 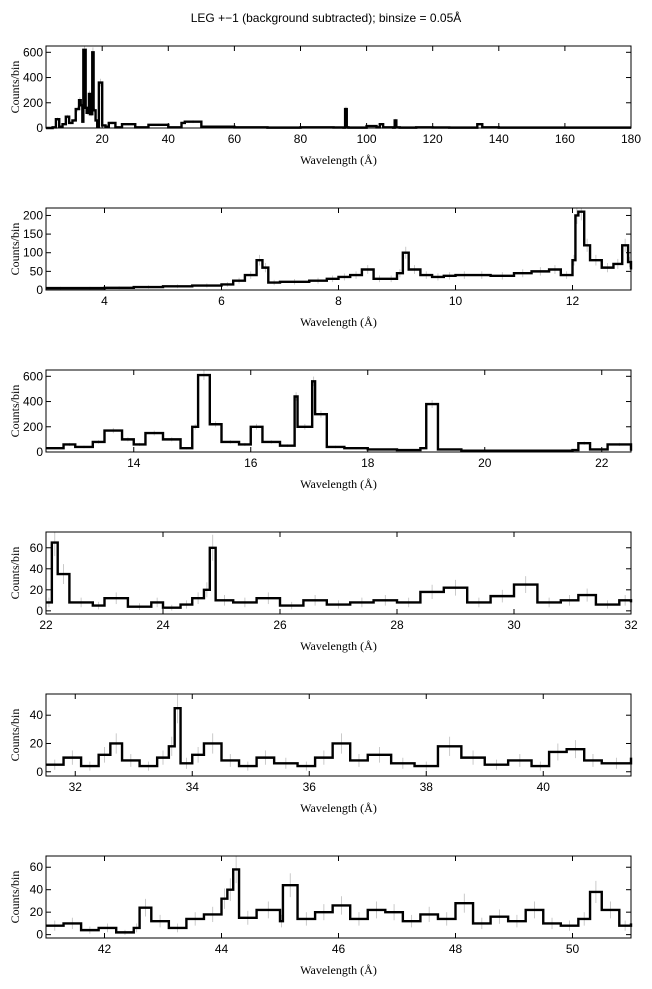 I want to click on y-tick-label: 100, so click(x=33, y=253).